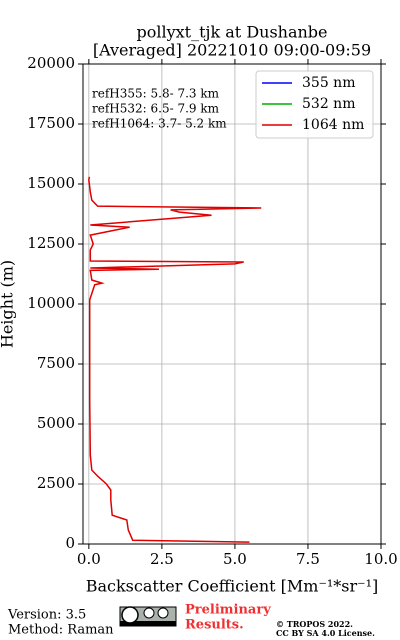 The height and width of the screenshot is (640, 400). What do you see at coordinates (156, 94) in the screenshot?
I see `annotation: refH355: 5.8- 7.3 km` at bounding box center [156, 94].